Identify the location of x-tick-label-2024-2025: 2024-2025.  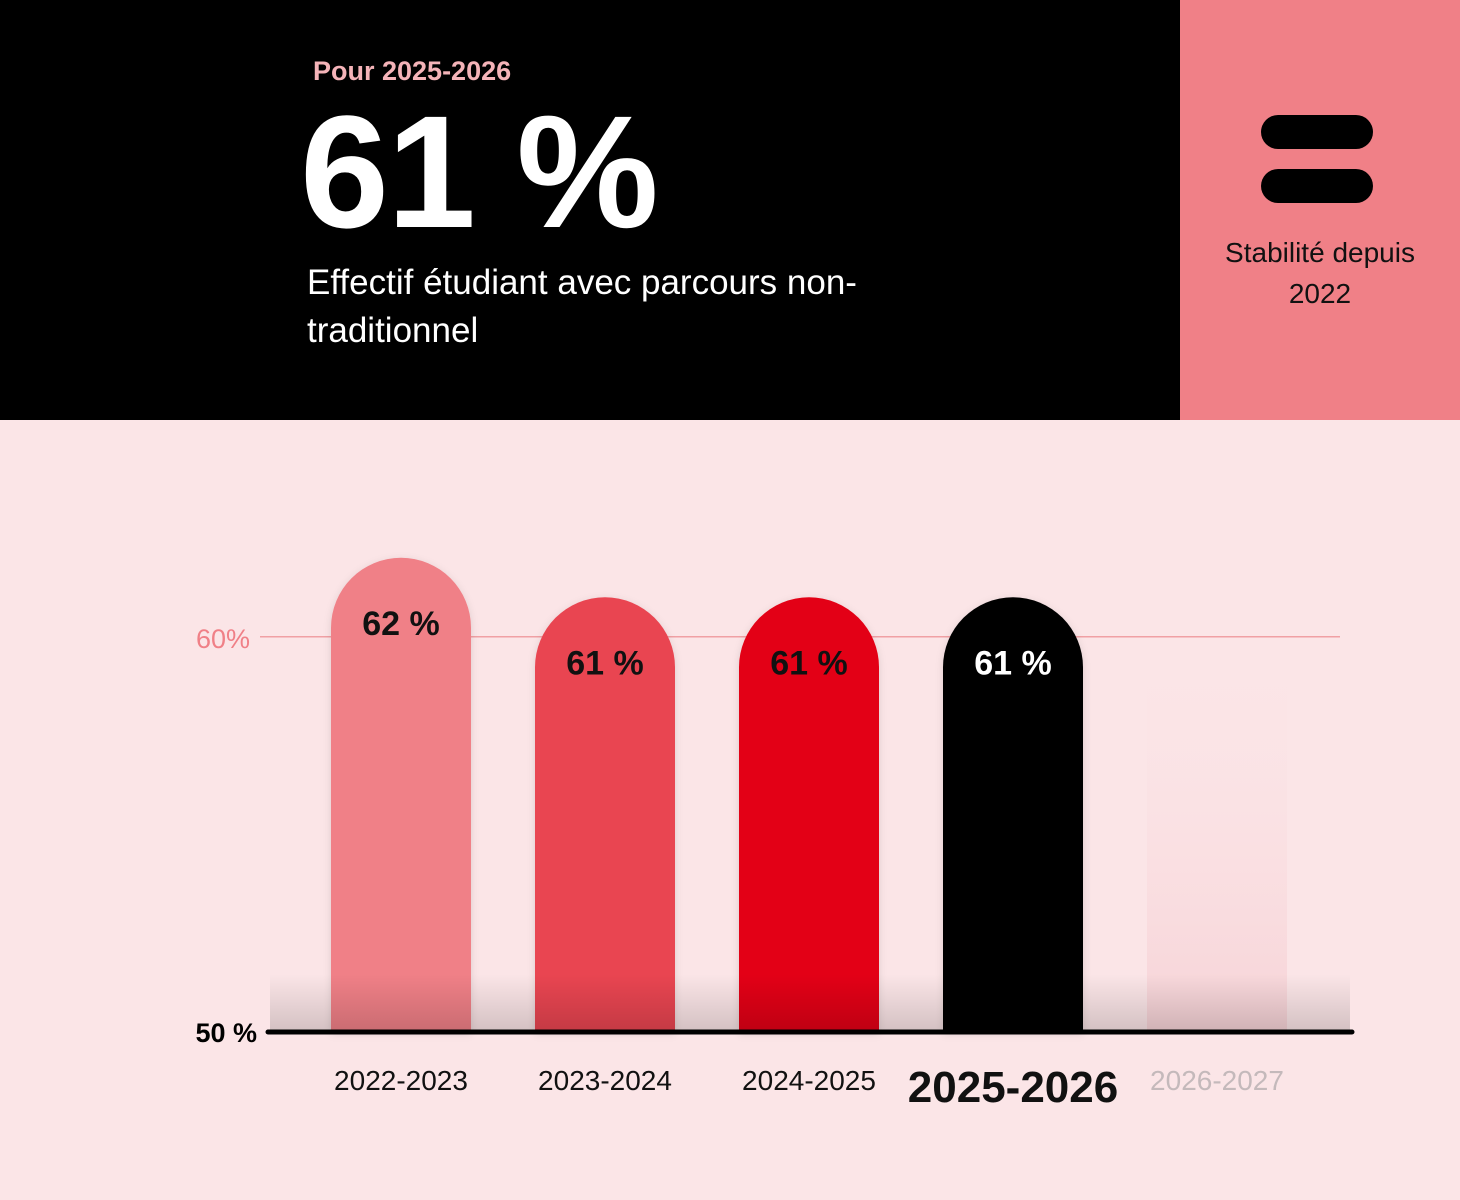
(809, 1080).